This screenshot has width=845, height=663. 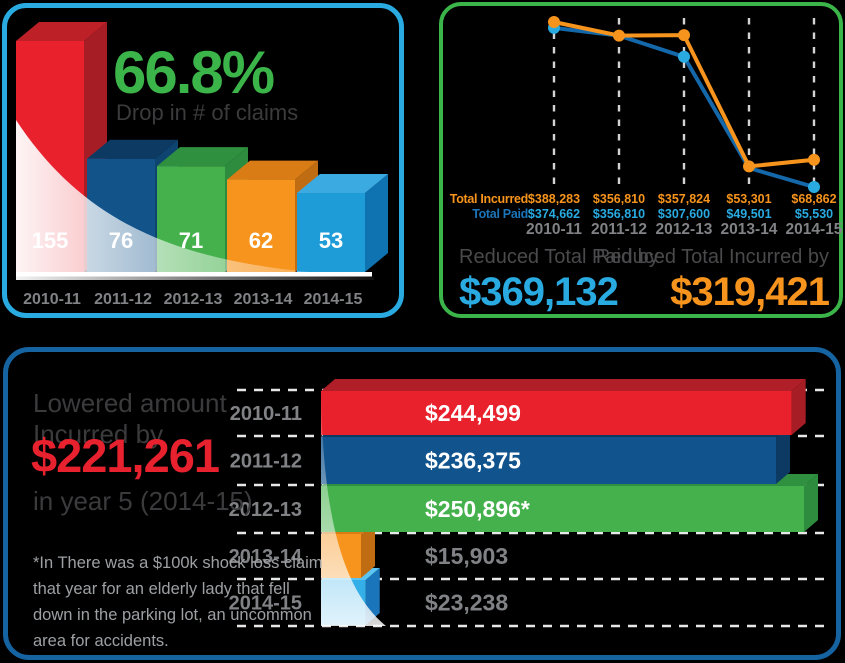 What do you see at coordinates (121, 240) in the screenshot?
I see `bar-value-label: 76` at bounding box center [121, 240].